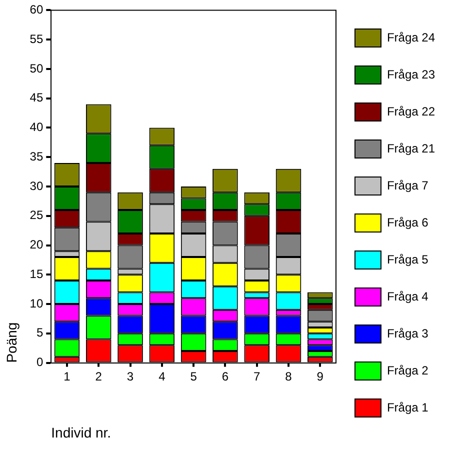 This screenshot has height=450, width=449. What do you see at coordinates (411, 74) in the screenshot?
I see `legend-label: Fråga 23` at bounding box center [411, 74].